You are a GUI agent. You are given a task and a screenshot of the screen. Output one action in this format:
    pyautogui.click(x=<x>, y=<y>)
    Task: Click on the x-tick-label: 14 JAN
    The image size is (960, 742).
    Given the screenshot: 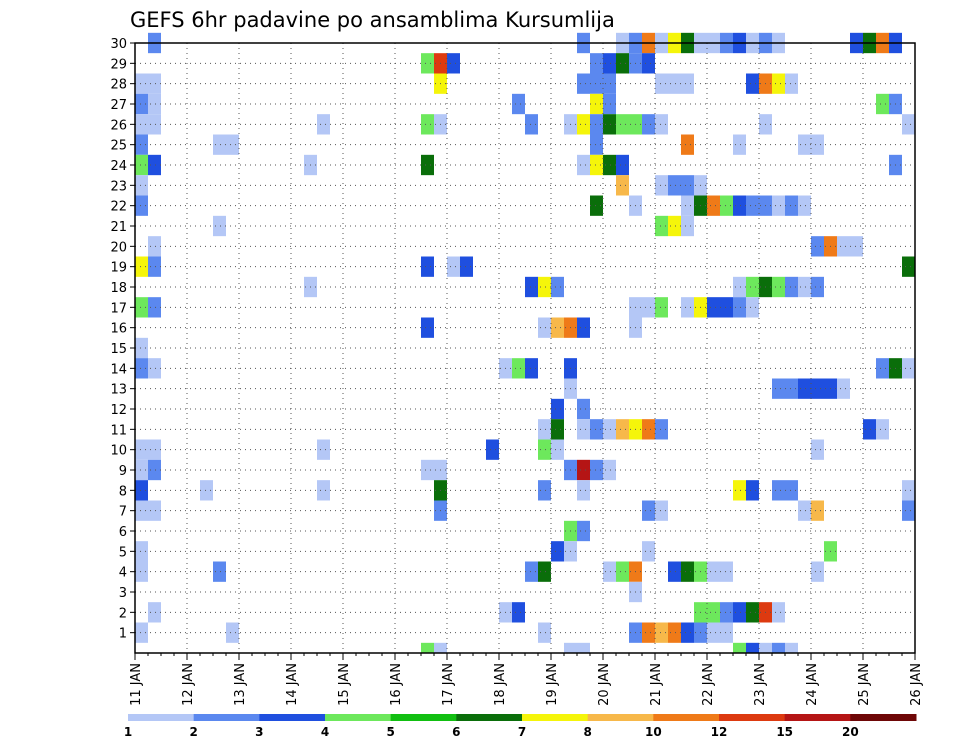 What is the action you would take?
    pyautogui.click(x=292, y=684)
    